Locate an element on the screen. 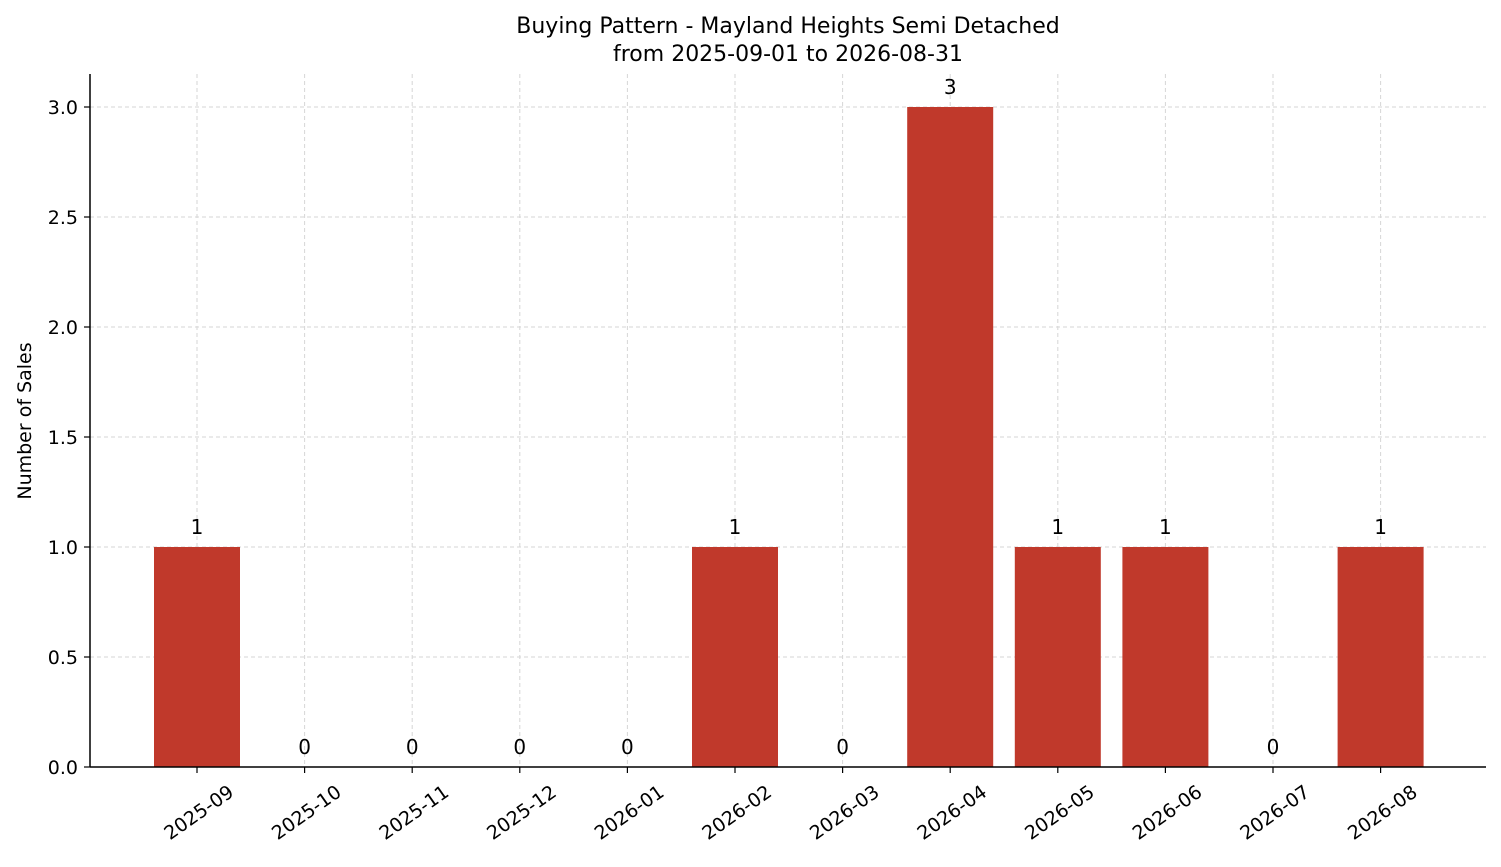 The height and width of the screenshot is (867, 1501). x-tick-label: 2026-05 is located at coordinates (1060, 813).